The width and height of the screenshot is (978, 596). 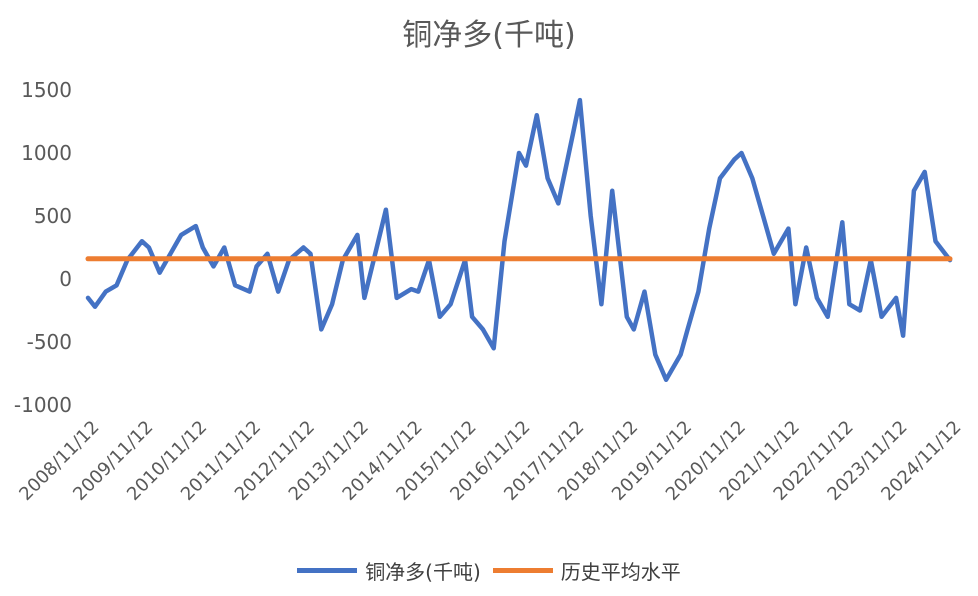 What do you see at coordinates (49, 342) in the screenshot?
I see `y-tick-label: -500` at bounding box center [49, 342].